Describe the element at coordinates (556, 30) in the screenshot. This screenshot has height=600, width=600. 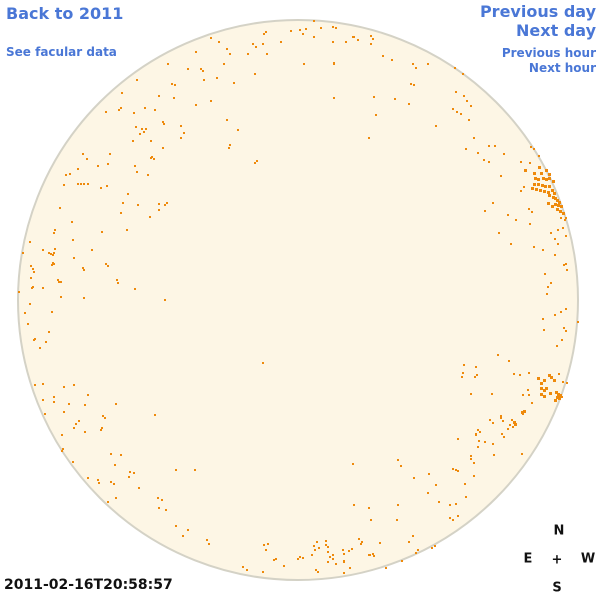
I see `next-day-link: Next day` at that location.